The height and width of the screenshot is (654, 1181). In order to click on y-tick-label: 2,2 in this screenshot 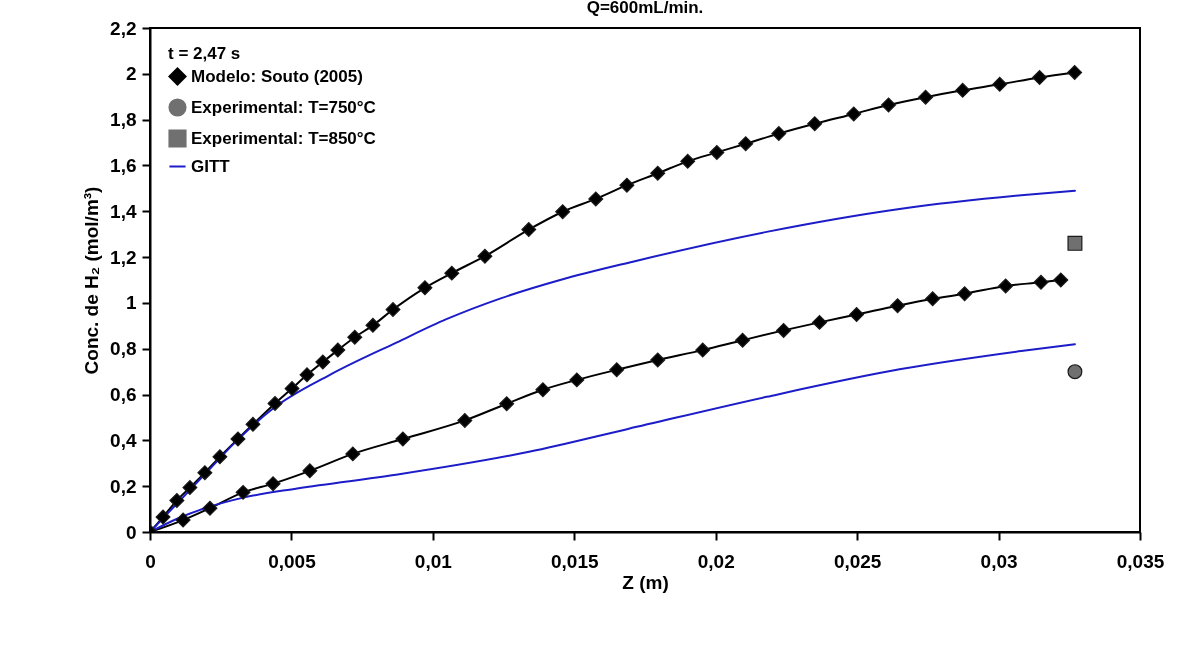, I will do `click(123, 28)`.